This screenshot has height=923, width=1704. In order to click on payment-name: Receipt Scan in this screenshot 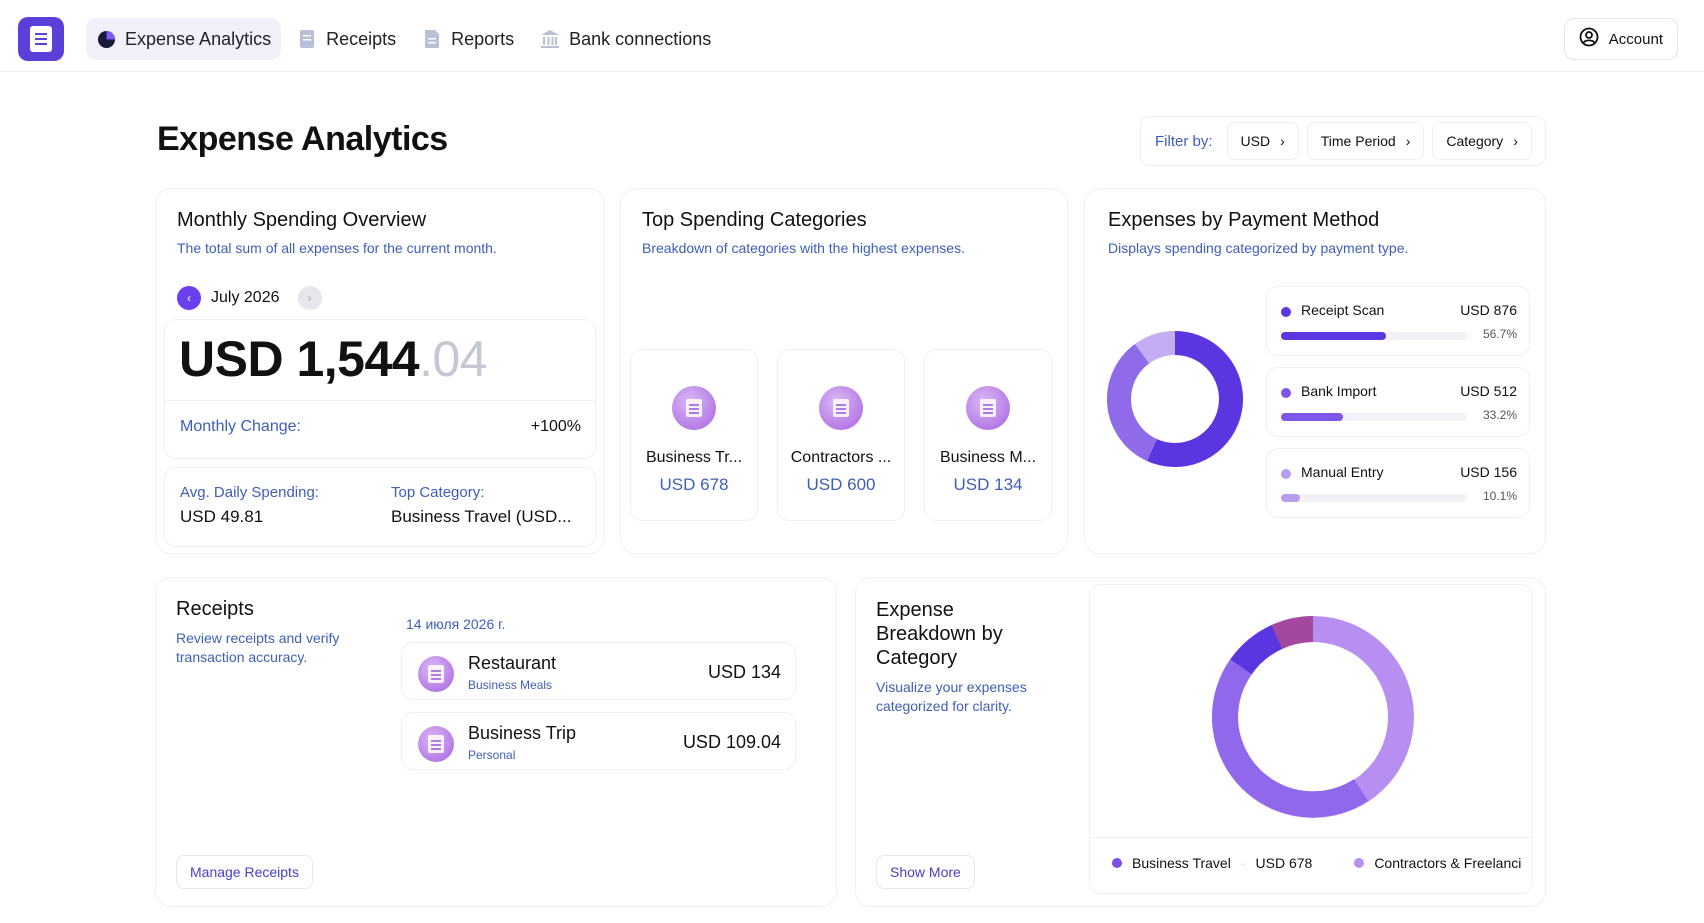, I will do `click(1343, 310)`.